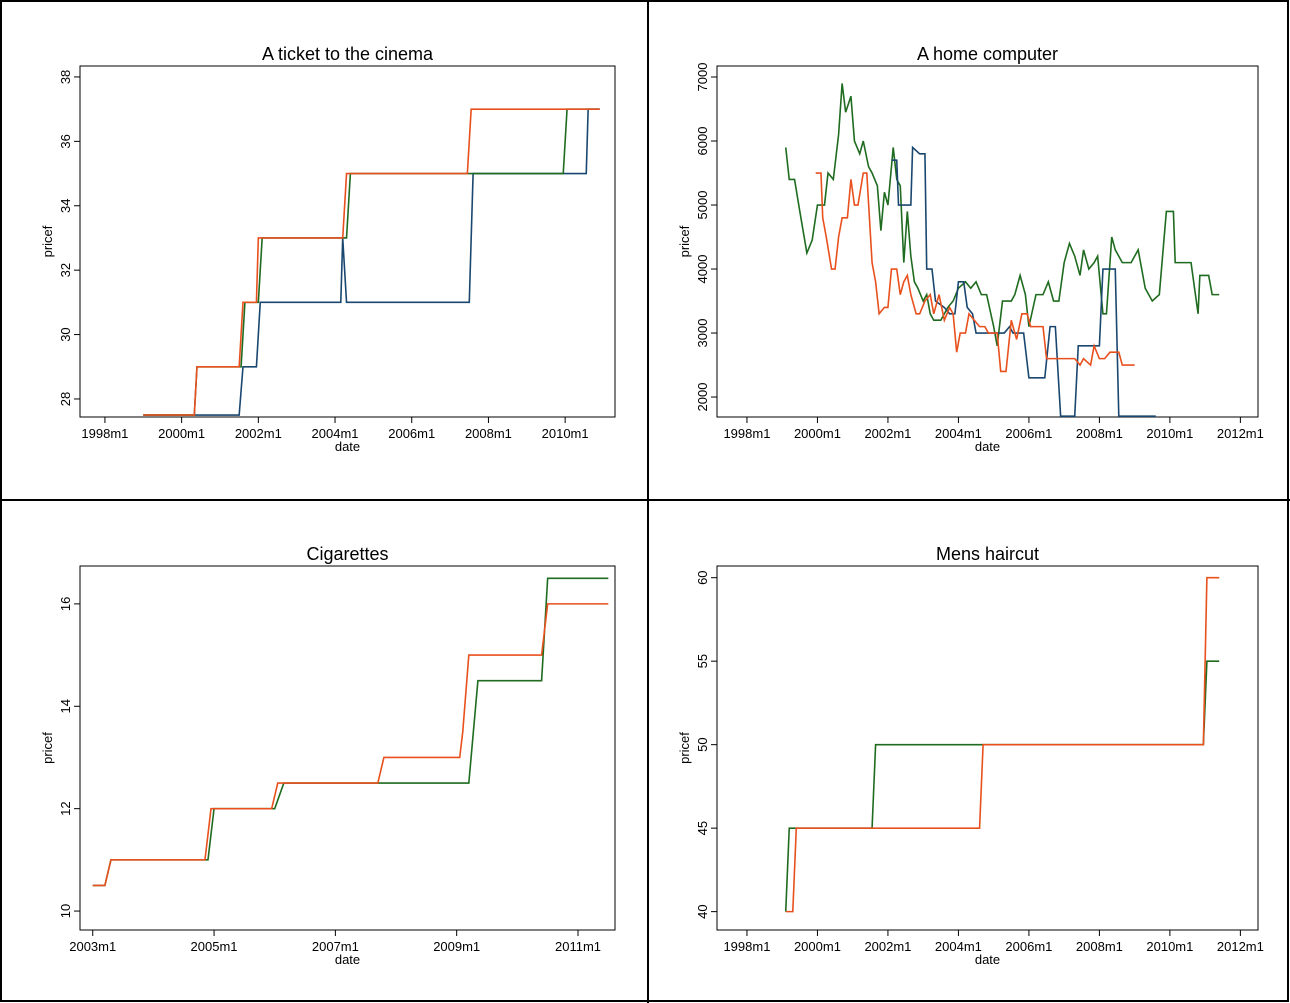 The image size is (1290, 1003). Describe the element at coordinates (65, 270) in the screenshot. I see `y-tick-label: 32` at that location.